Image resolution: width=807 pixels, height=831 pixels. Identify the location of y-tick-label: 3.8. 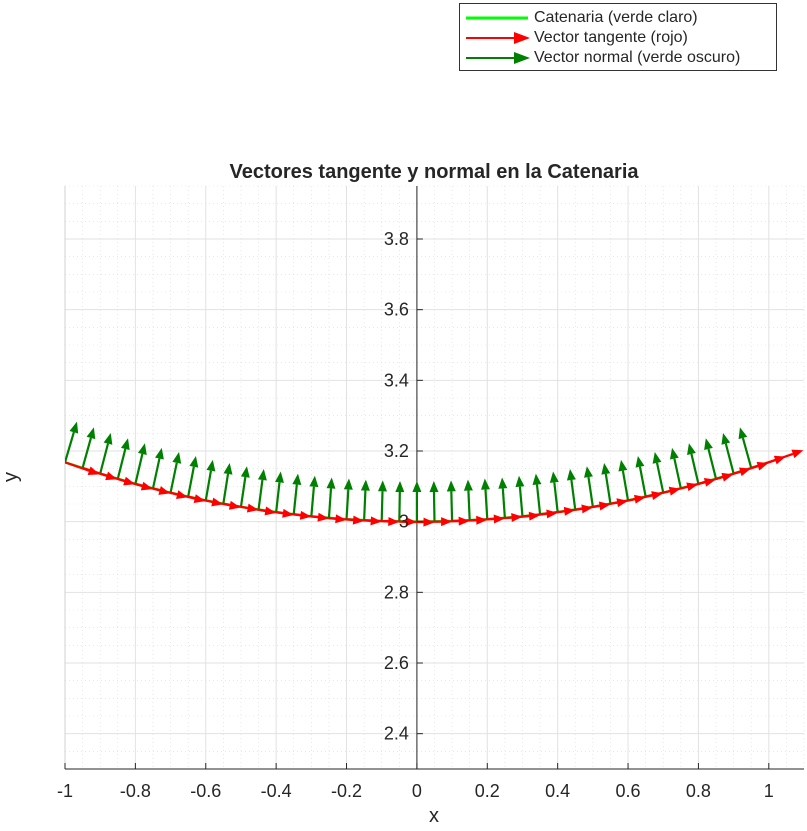
(396, 239).